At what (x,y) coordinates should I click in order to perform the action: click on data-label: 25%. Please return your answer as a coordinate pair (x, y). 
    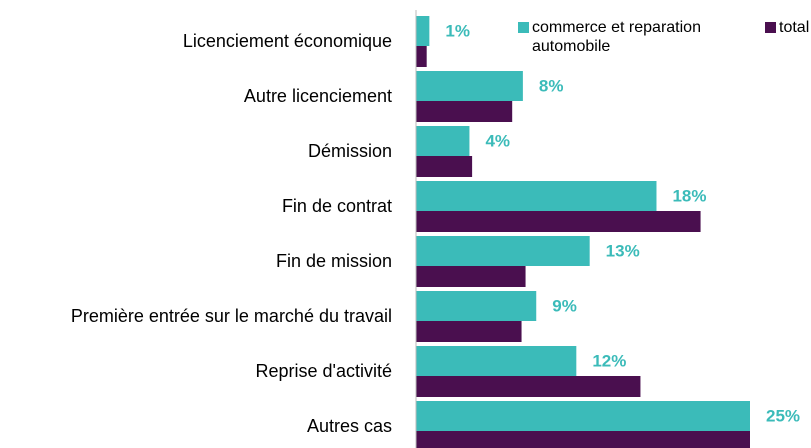
    Looking at the image, I should click on (783, 415).